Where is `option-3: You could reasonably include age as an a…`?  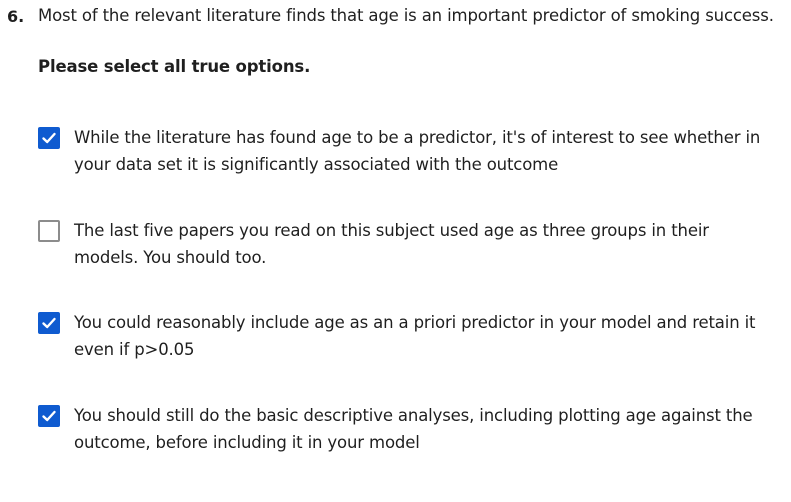 option-3: You could reasonably include age as an a… is located at coordinates (403, 336).